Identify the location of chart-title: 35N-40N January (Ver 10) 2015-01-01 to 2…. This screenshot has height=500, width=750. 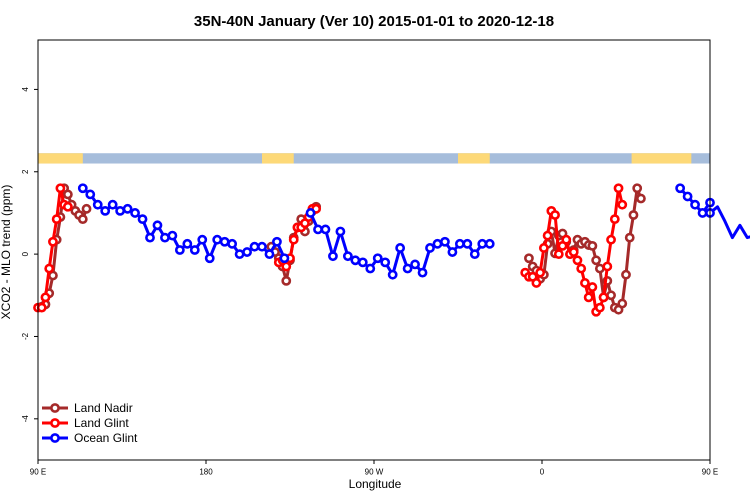
(374, 21).